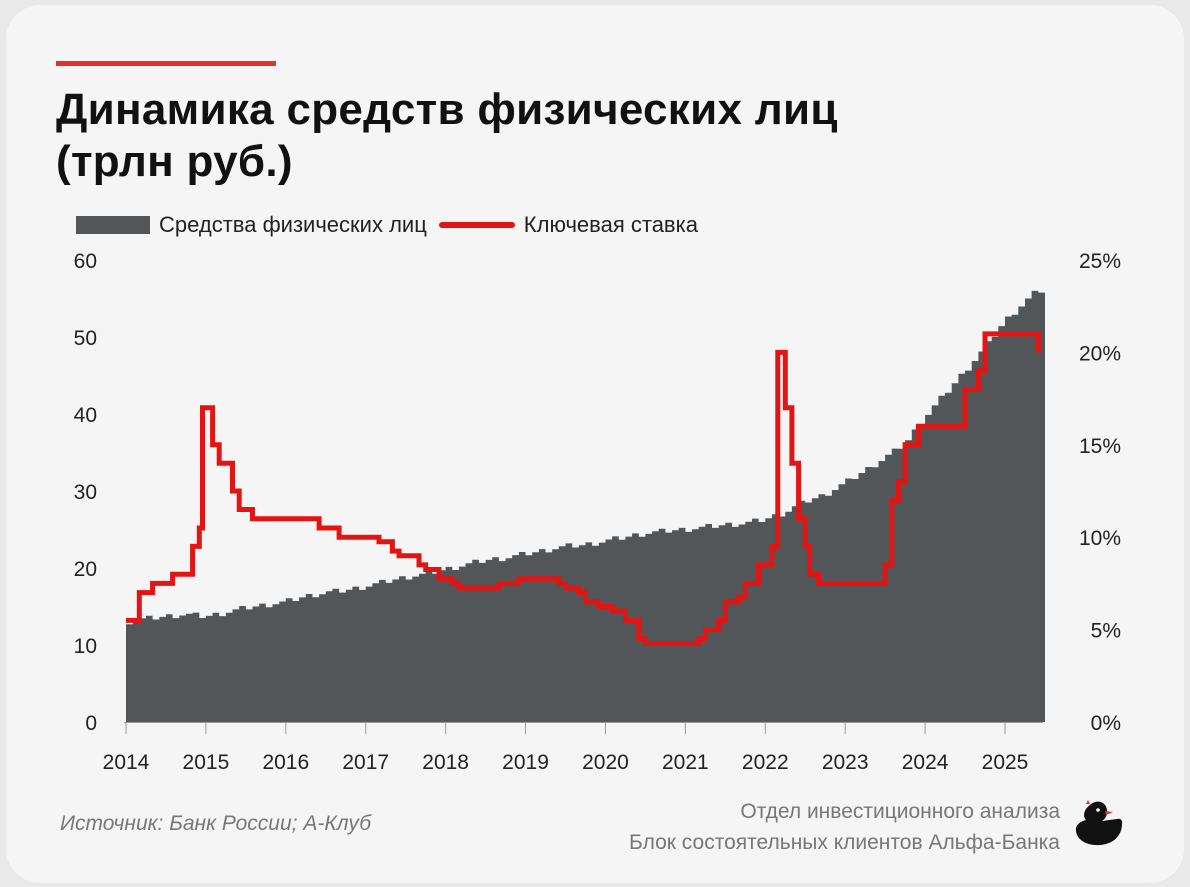 The width and height of the screenshot is (1190, 887). I want to click on x-tick-label: 2018, so click(445, 762).